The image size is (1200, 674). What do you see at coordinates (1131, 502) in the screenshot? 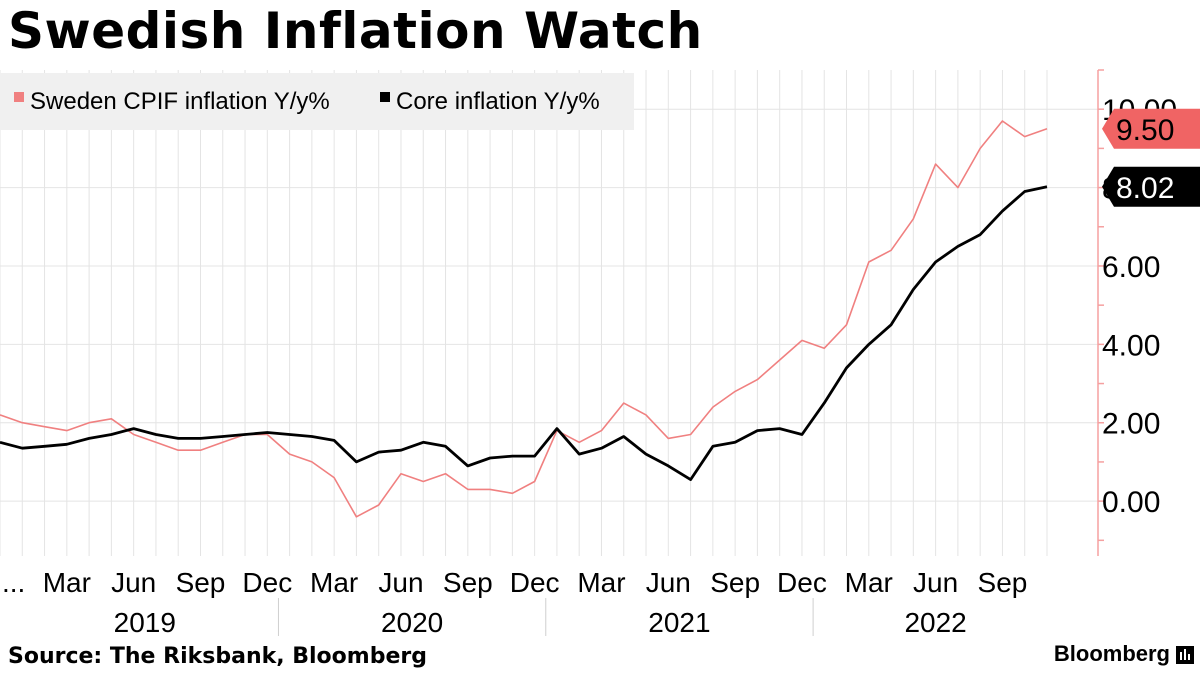
I see `y-tick-label: 0.00` at bounding box center [1131, 502].